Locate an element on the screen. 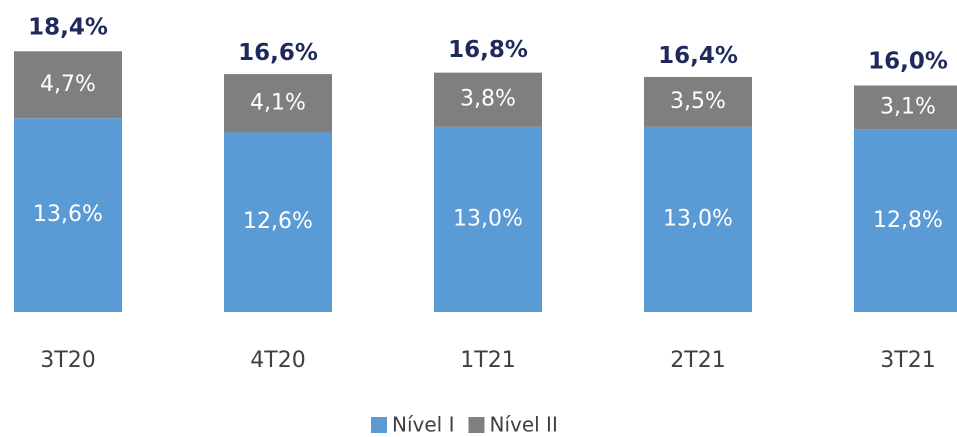 This screenshot has height=437, width=957. x-tick-label: 3T21 is located at coordinates (907, 360).